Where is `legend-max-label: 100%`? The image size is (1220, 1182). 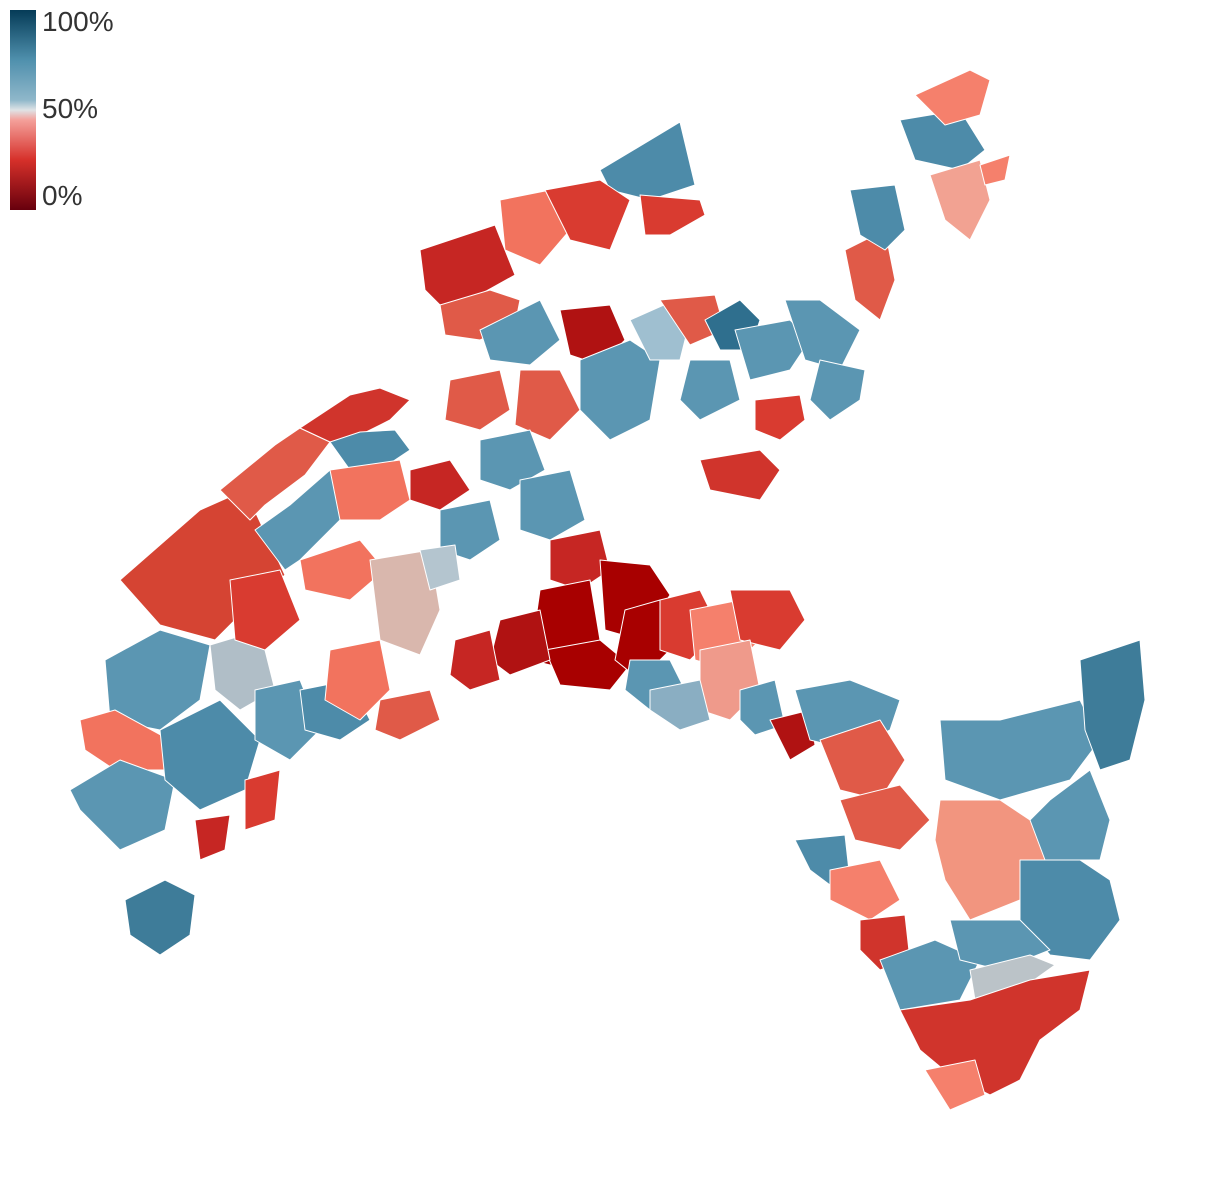
legend-max-label: 100% is located at coordinates (78, 21).